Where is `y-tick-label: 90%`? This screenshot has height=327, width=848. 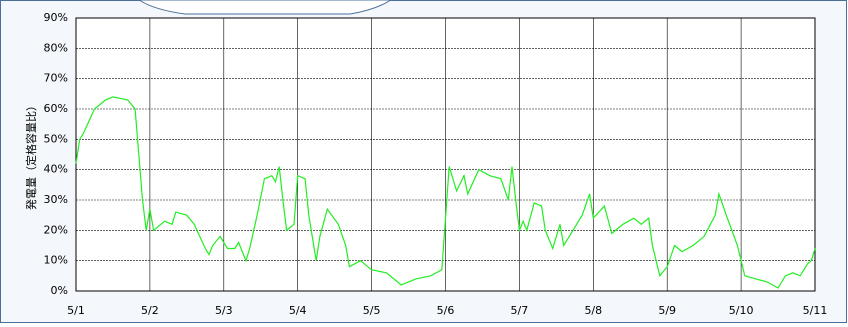 y-tick-label: 90% is located at coordinates (56, 17).